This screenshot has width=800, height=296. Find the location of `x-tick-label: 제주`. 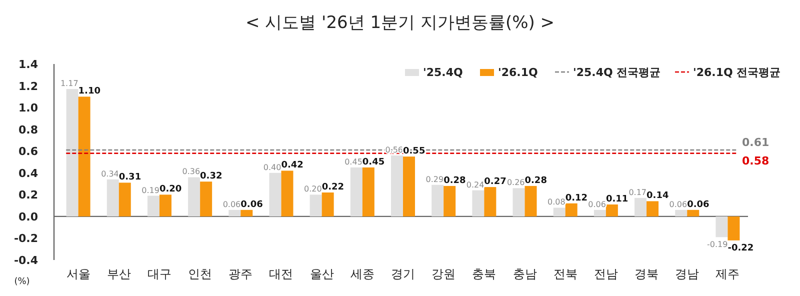

x-tick-label: 제주 is located at coordinates (728, 274).